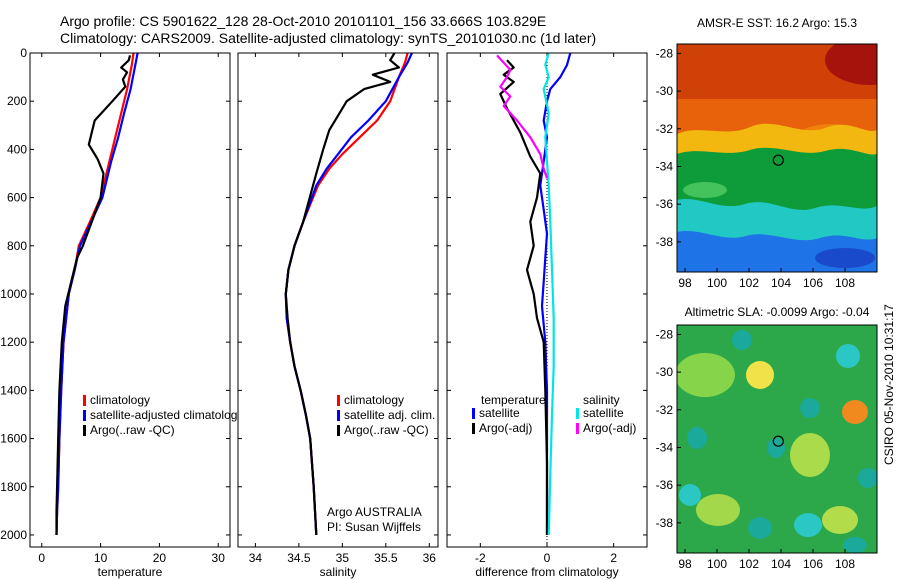 The height and width of the screenshot is (580, 900). What do you see at coordinates (389, 415) in the screenshot?
I see `sal-legend-1-label: satellite adj. clim.` at bounding box center [389, 415].